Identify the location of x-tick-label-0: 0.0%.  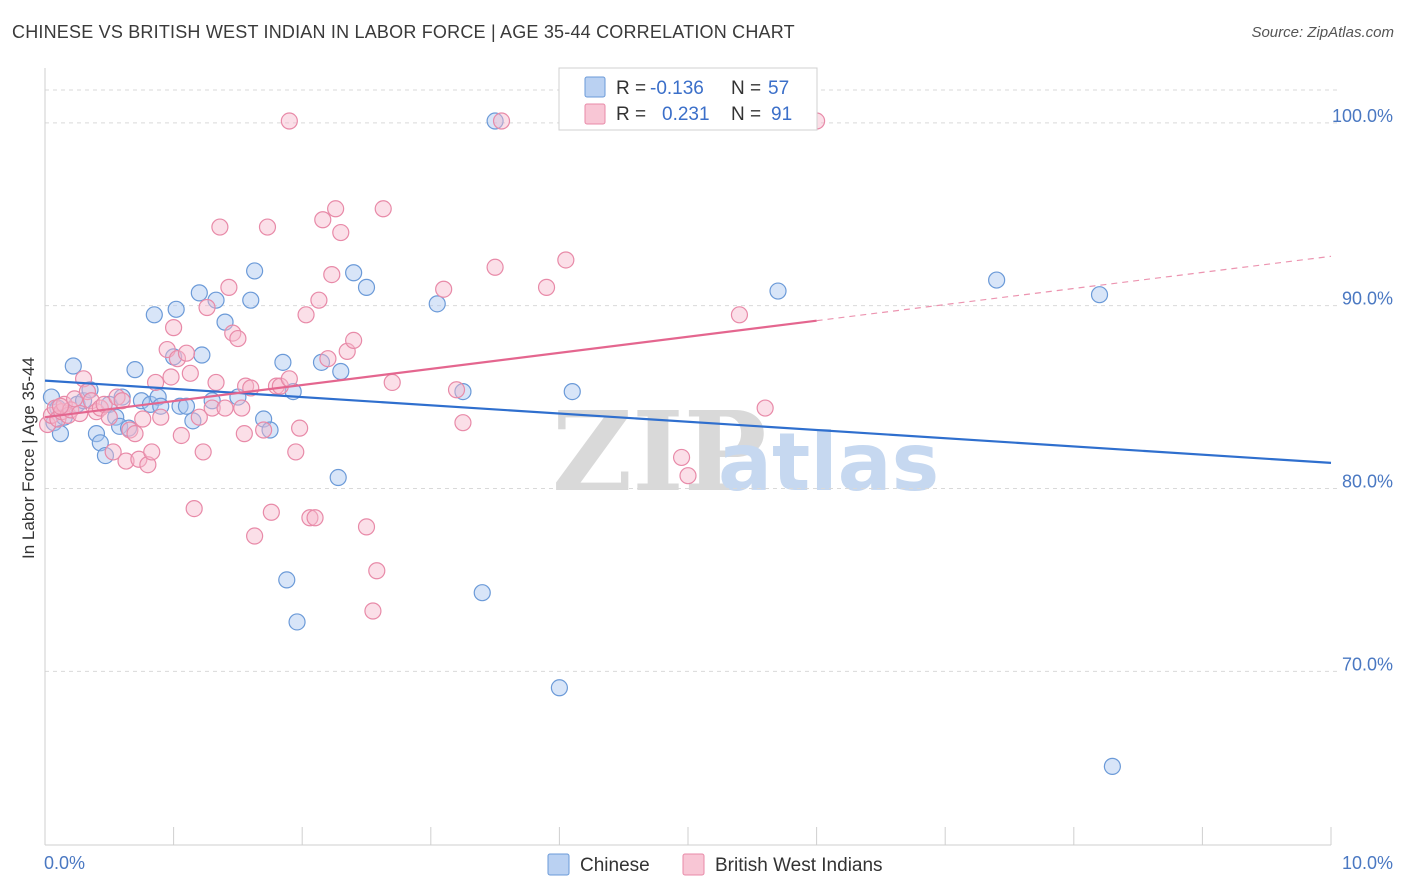
(64, 863).